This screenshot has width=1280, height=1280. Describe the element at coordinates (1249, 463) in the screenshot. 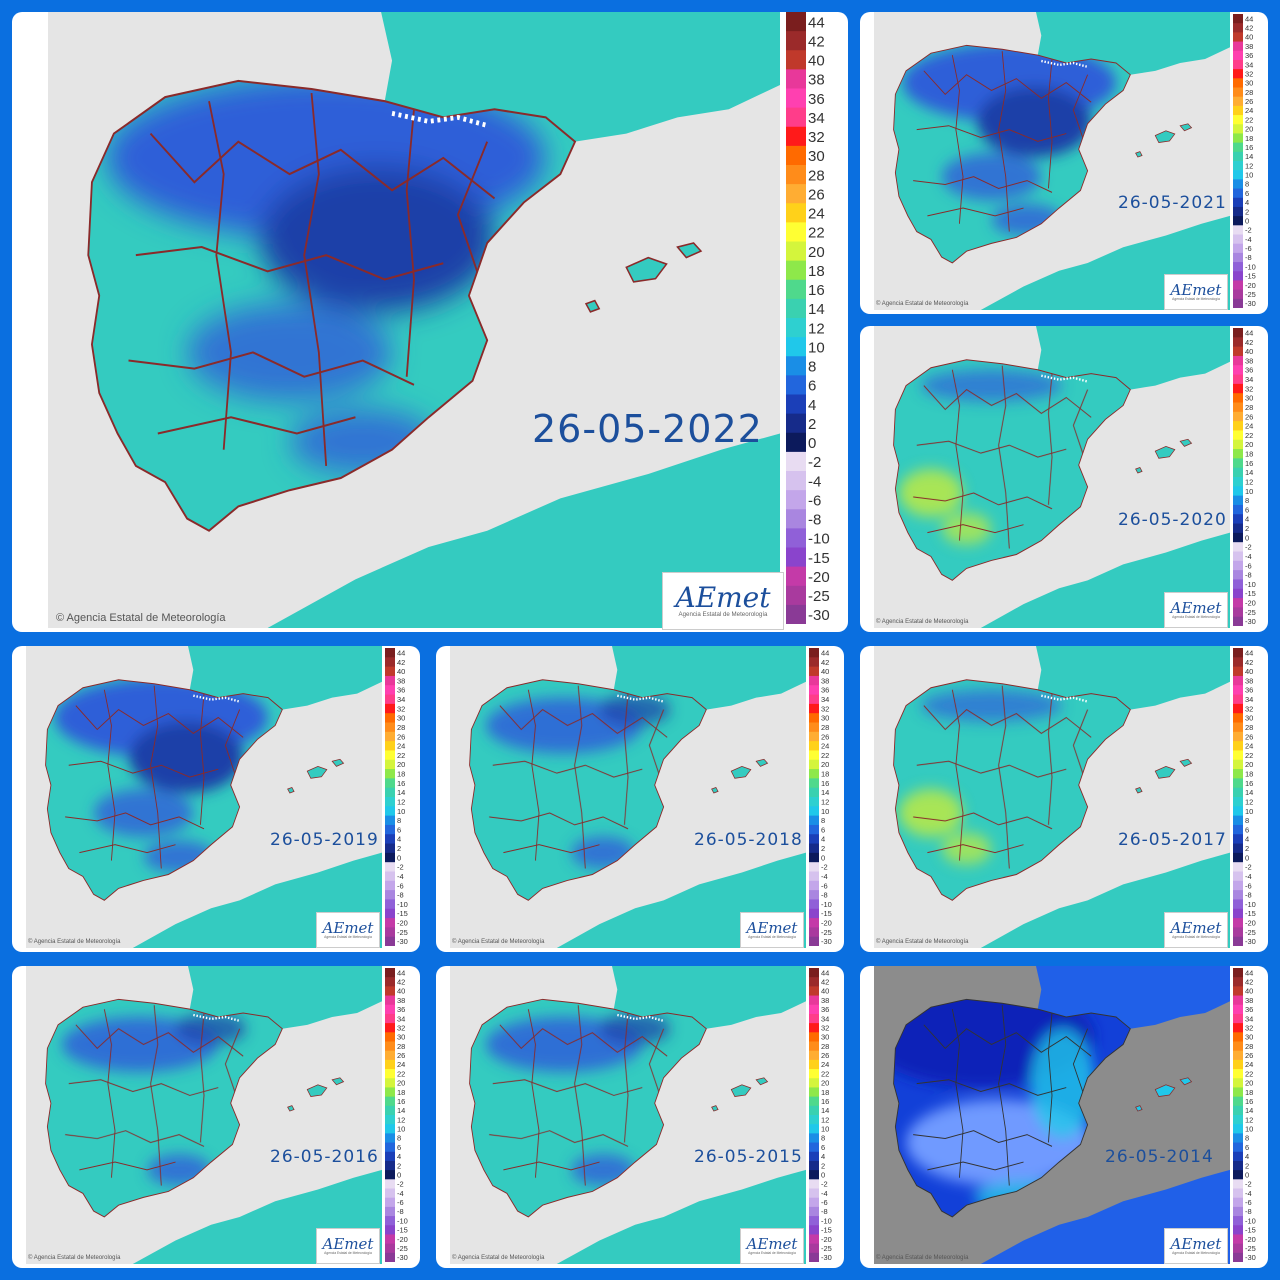

I see `legend-label: 16` at that location.